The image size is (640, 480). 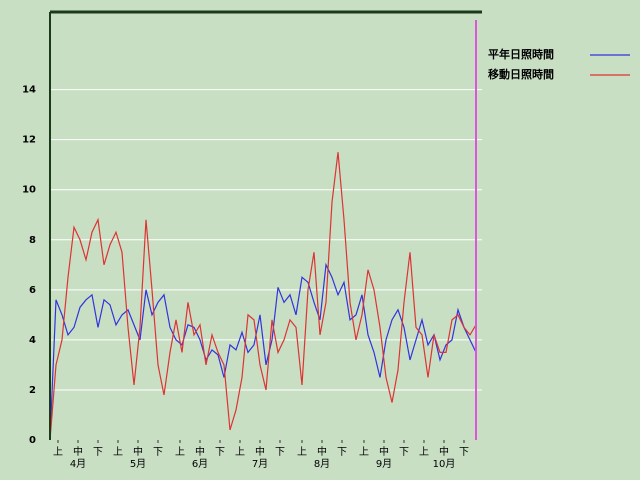 I want to click on y-tick-label: 4, so click(x=32, y=340).